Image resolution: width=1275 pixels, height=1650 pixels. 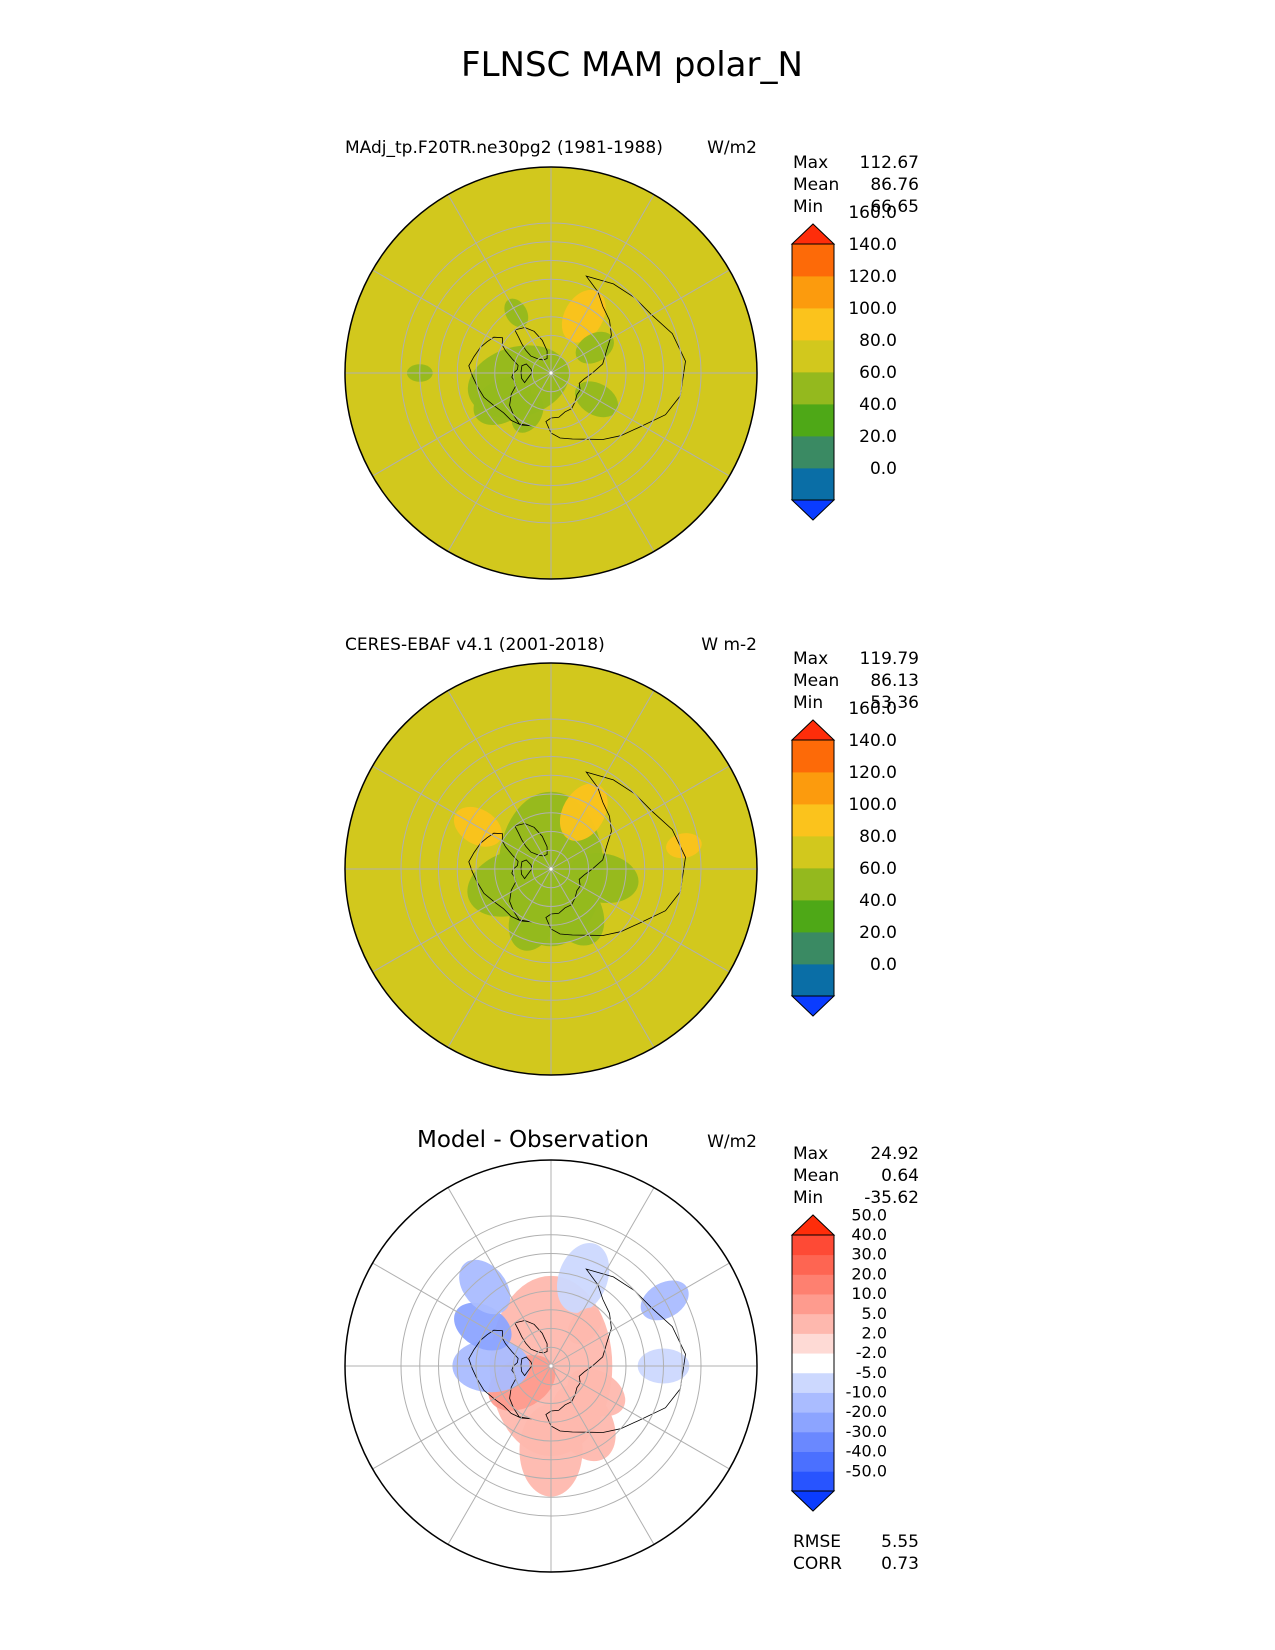 What do you see at coordinates (475, 645) in the screenshot?
I see `panel-title: CERES-EBAF v4.1 (2001-2018)` at bounding box center [475, 645].